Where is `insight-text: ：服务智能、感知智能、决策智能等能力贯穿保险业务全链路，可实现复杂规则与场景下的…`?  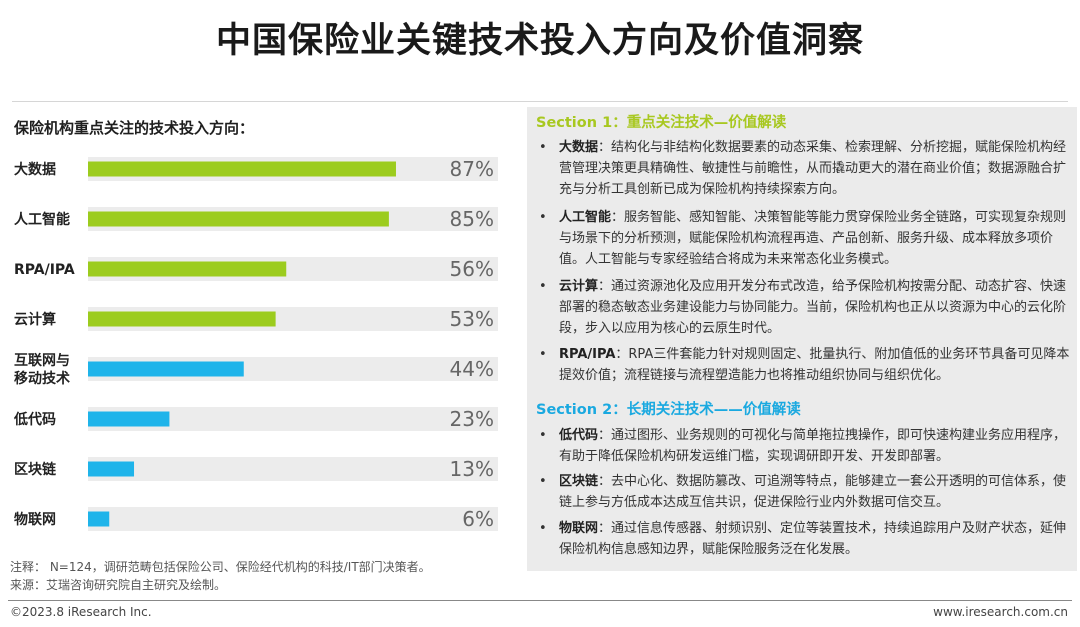 insight-text: ：服务智能、感知智能、决策智能等能力贯穿保险业务全链路，可实现复杂规则与场景下的… is located at coordinates (813, 238).